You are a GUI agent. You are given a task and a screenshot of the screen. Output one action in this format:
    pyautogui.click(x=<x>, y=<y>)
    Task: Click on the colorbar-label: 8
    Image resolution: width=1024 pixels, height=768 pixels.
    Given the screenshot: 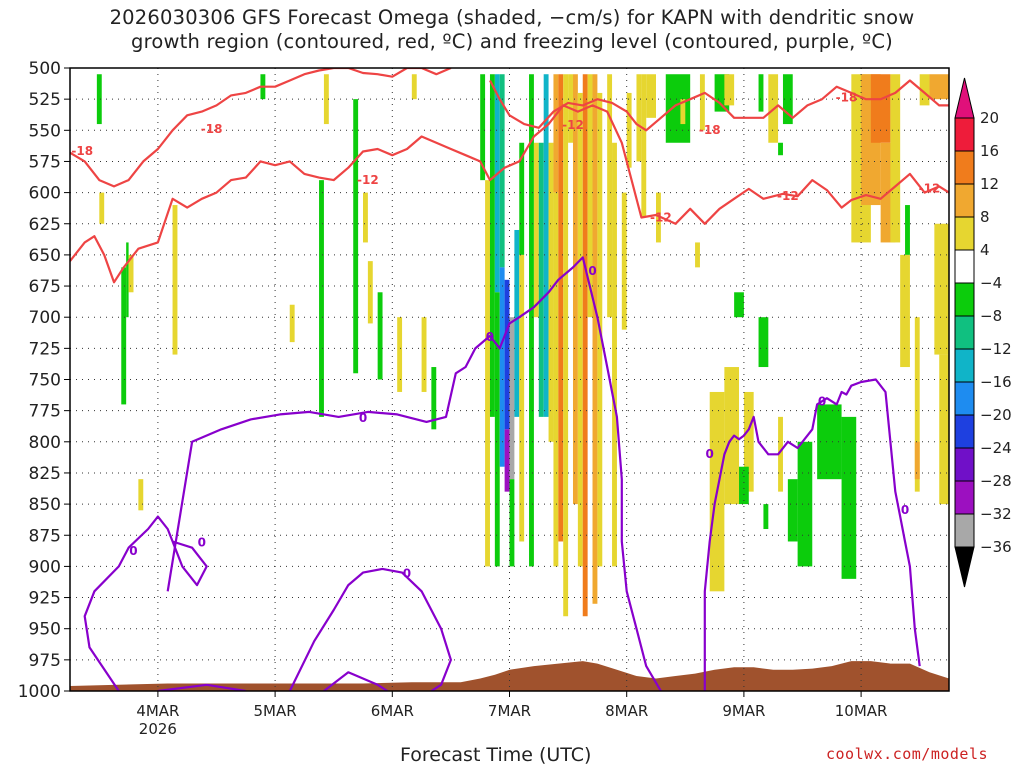 What is the action you would take?
    pyautogui.click(x=985, y=217)
    